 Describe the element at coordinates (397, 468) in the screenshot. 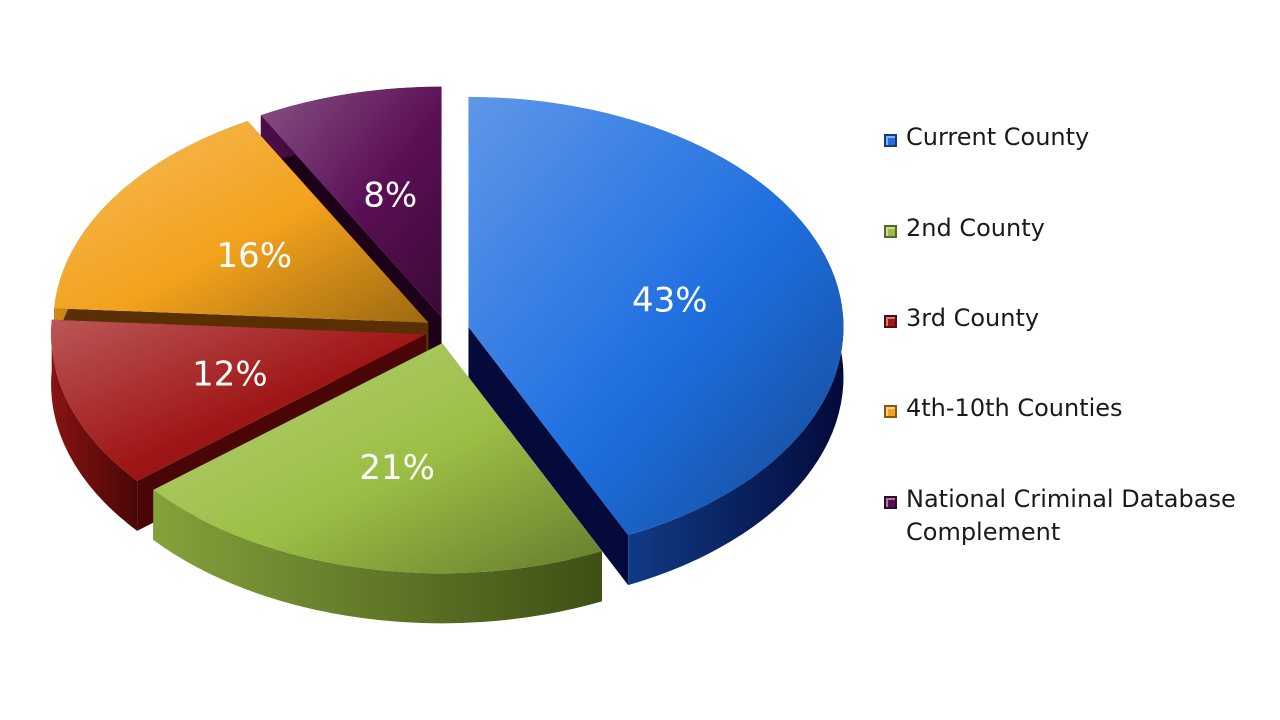

I see `data-label-2nd-county: 21%` at that location.